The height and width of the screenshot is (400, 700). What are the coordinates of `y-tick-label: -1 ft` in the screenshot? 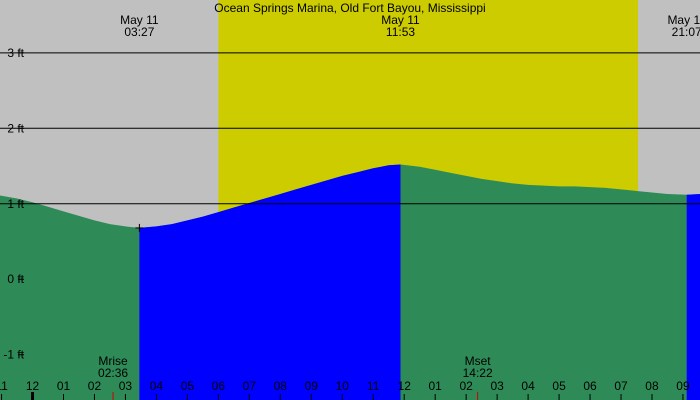 It's located at (13, 355).